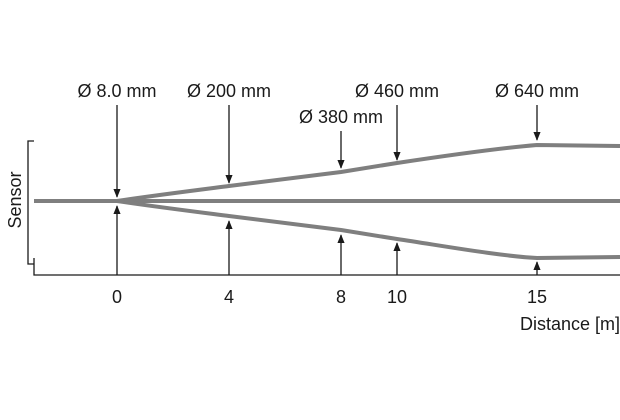  Describe the element at coordinates (368, 229) in the screenshot. I see `beam-lower` at that location.